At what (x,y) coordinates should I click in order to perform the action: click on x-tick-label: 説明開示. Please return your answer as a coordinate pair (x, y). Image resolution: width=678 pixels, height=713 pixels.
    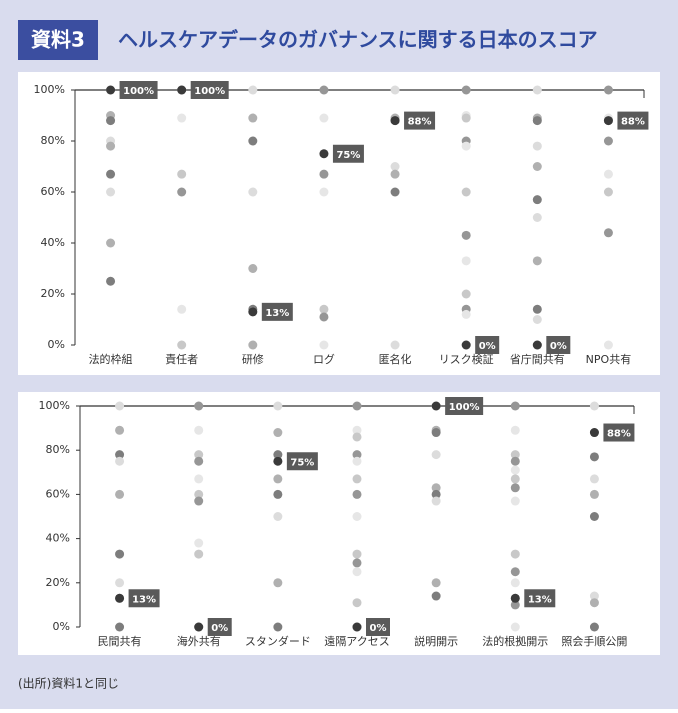
    Looking at the image, I should click on (436, 641).